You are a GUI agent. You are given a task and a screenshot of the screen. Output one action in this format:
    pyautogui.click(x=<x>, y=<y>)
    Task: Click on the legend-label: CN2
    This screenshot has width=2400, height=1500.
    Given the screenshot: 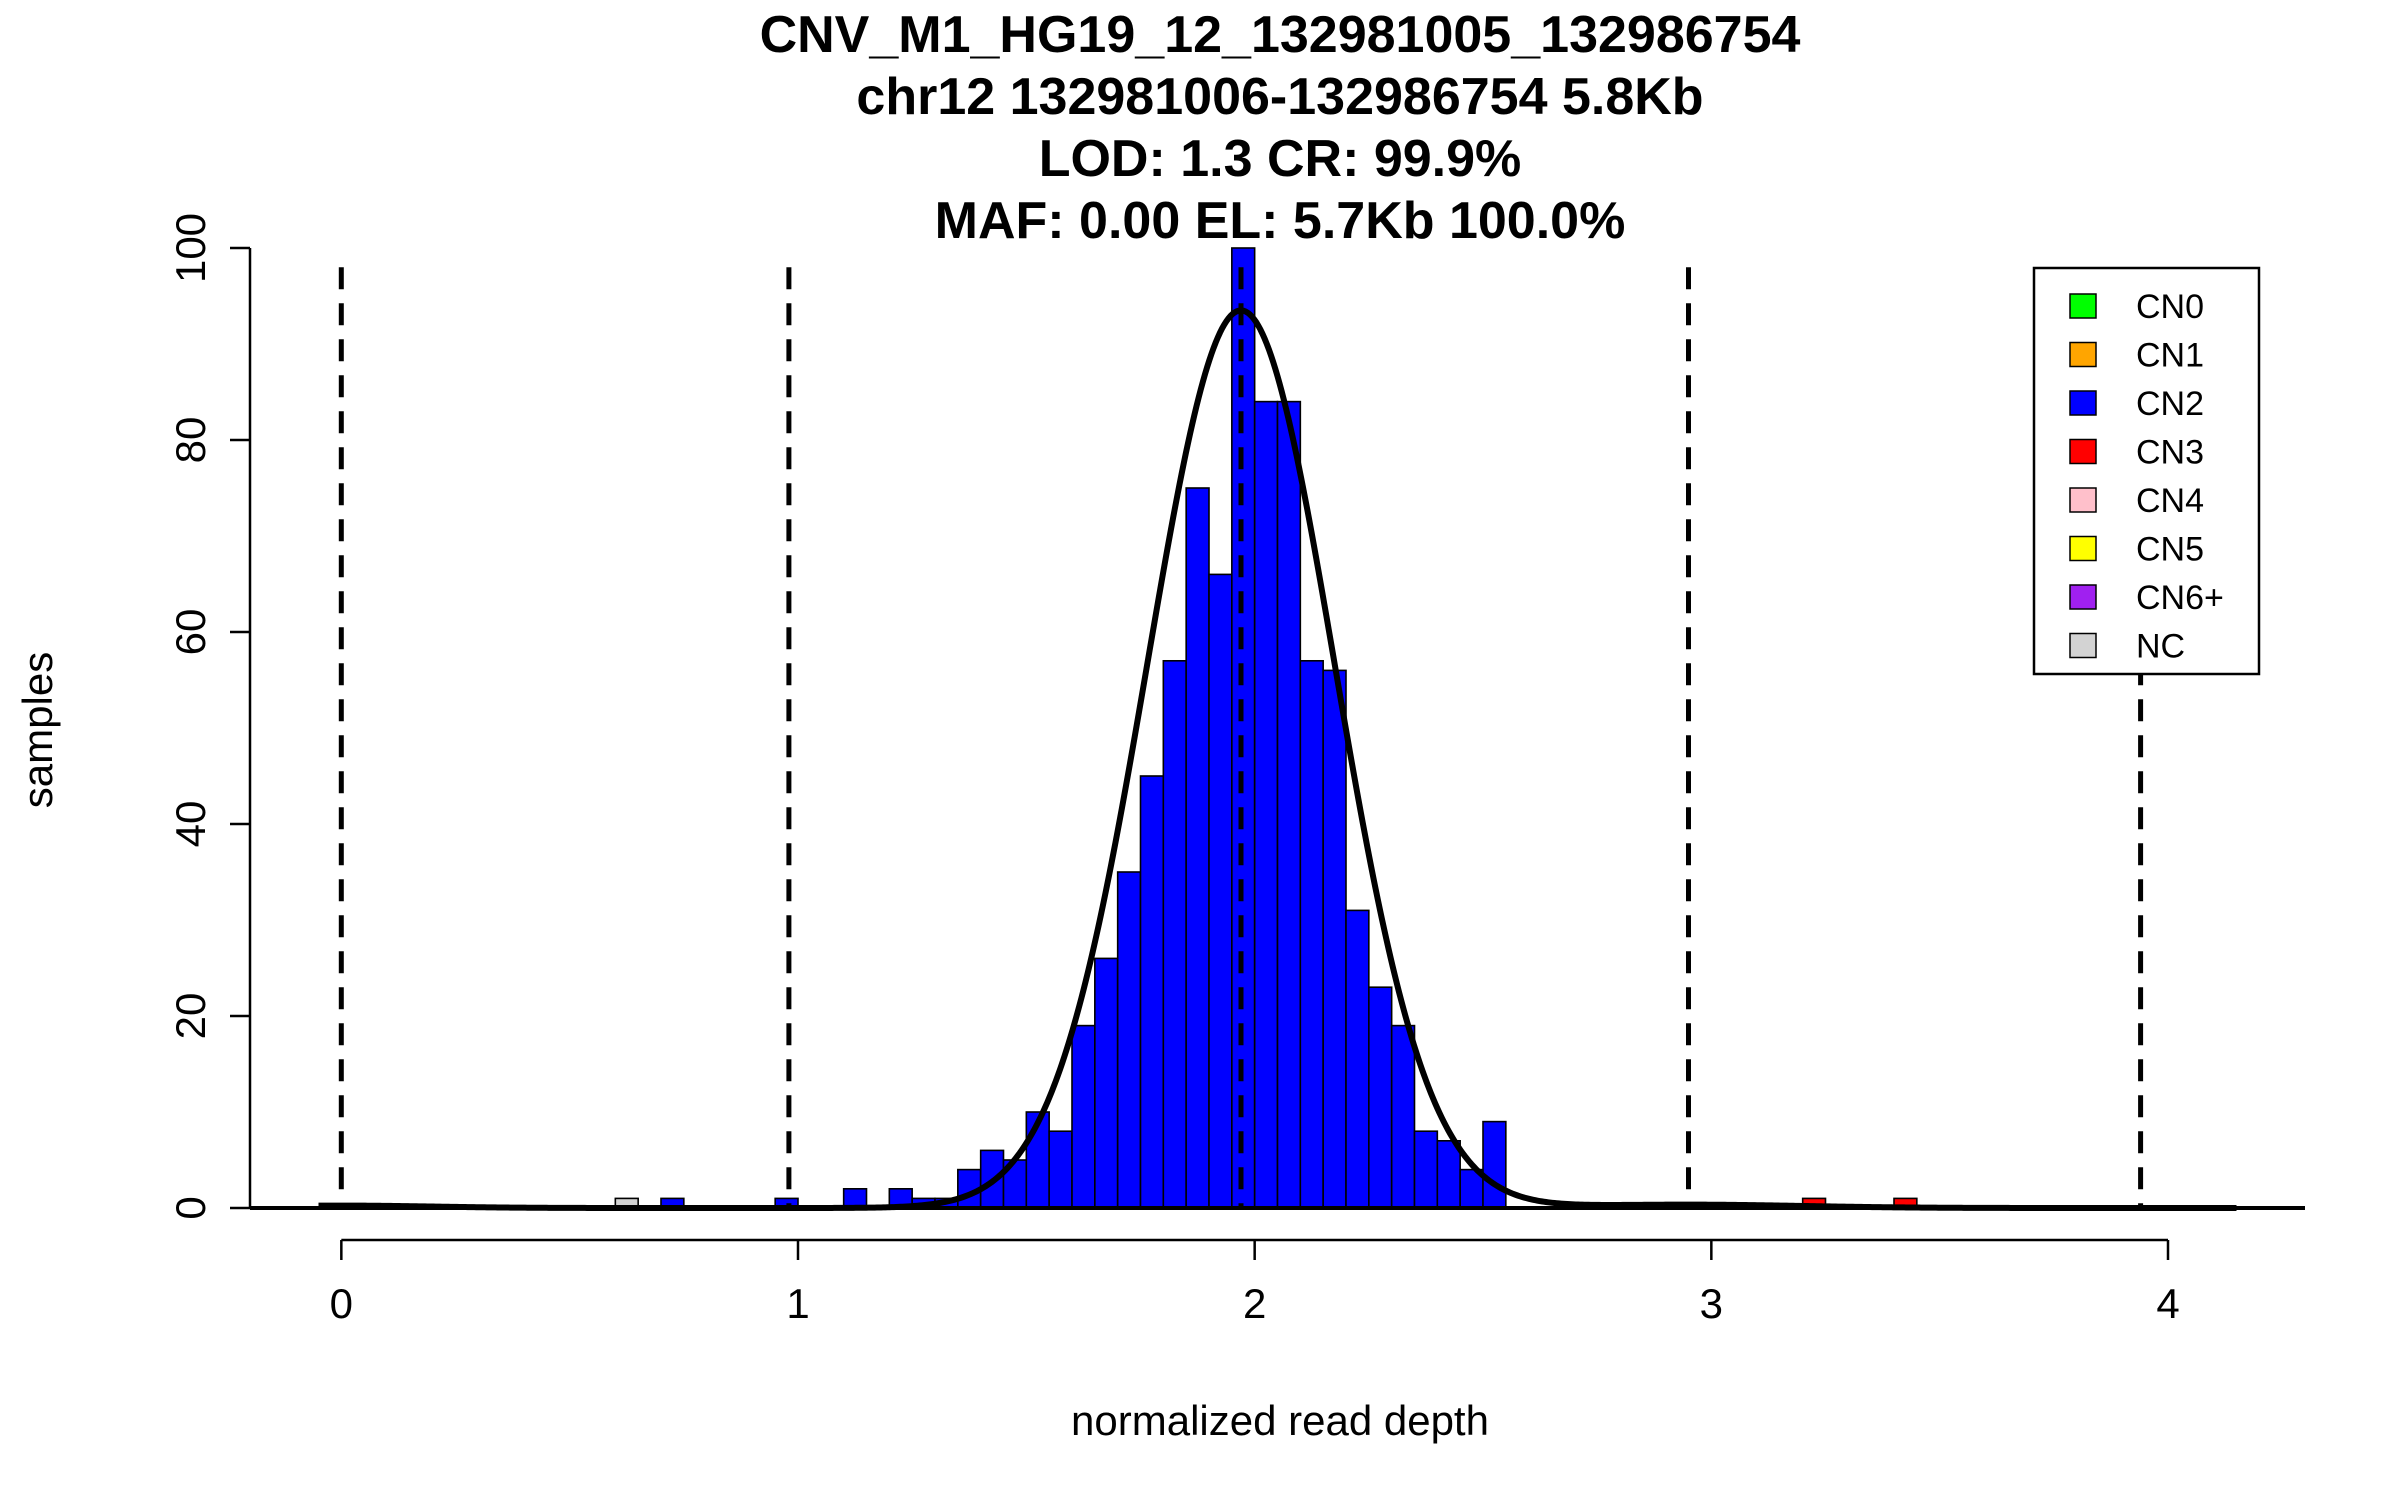 What is the action you would take?
    pyautogui.click(x=2170, y=404)
    